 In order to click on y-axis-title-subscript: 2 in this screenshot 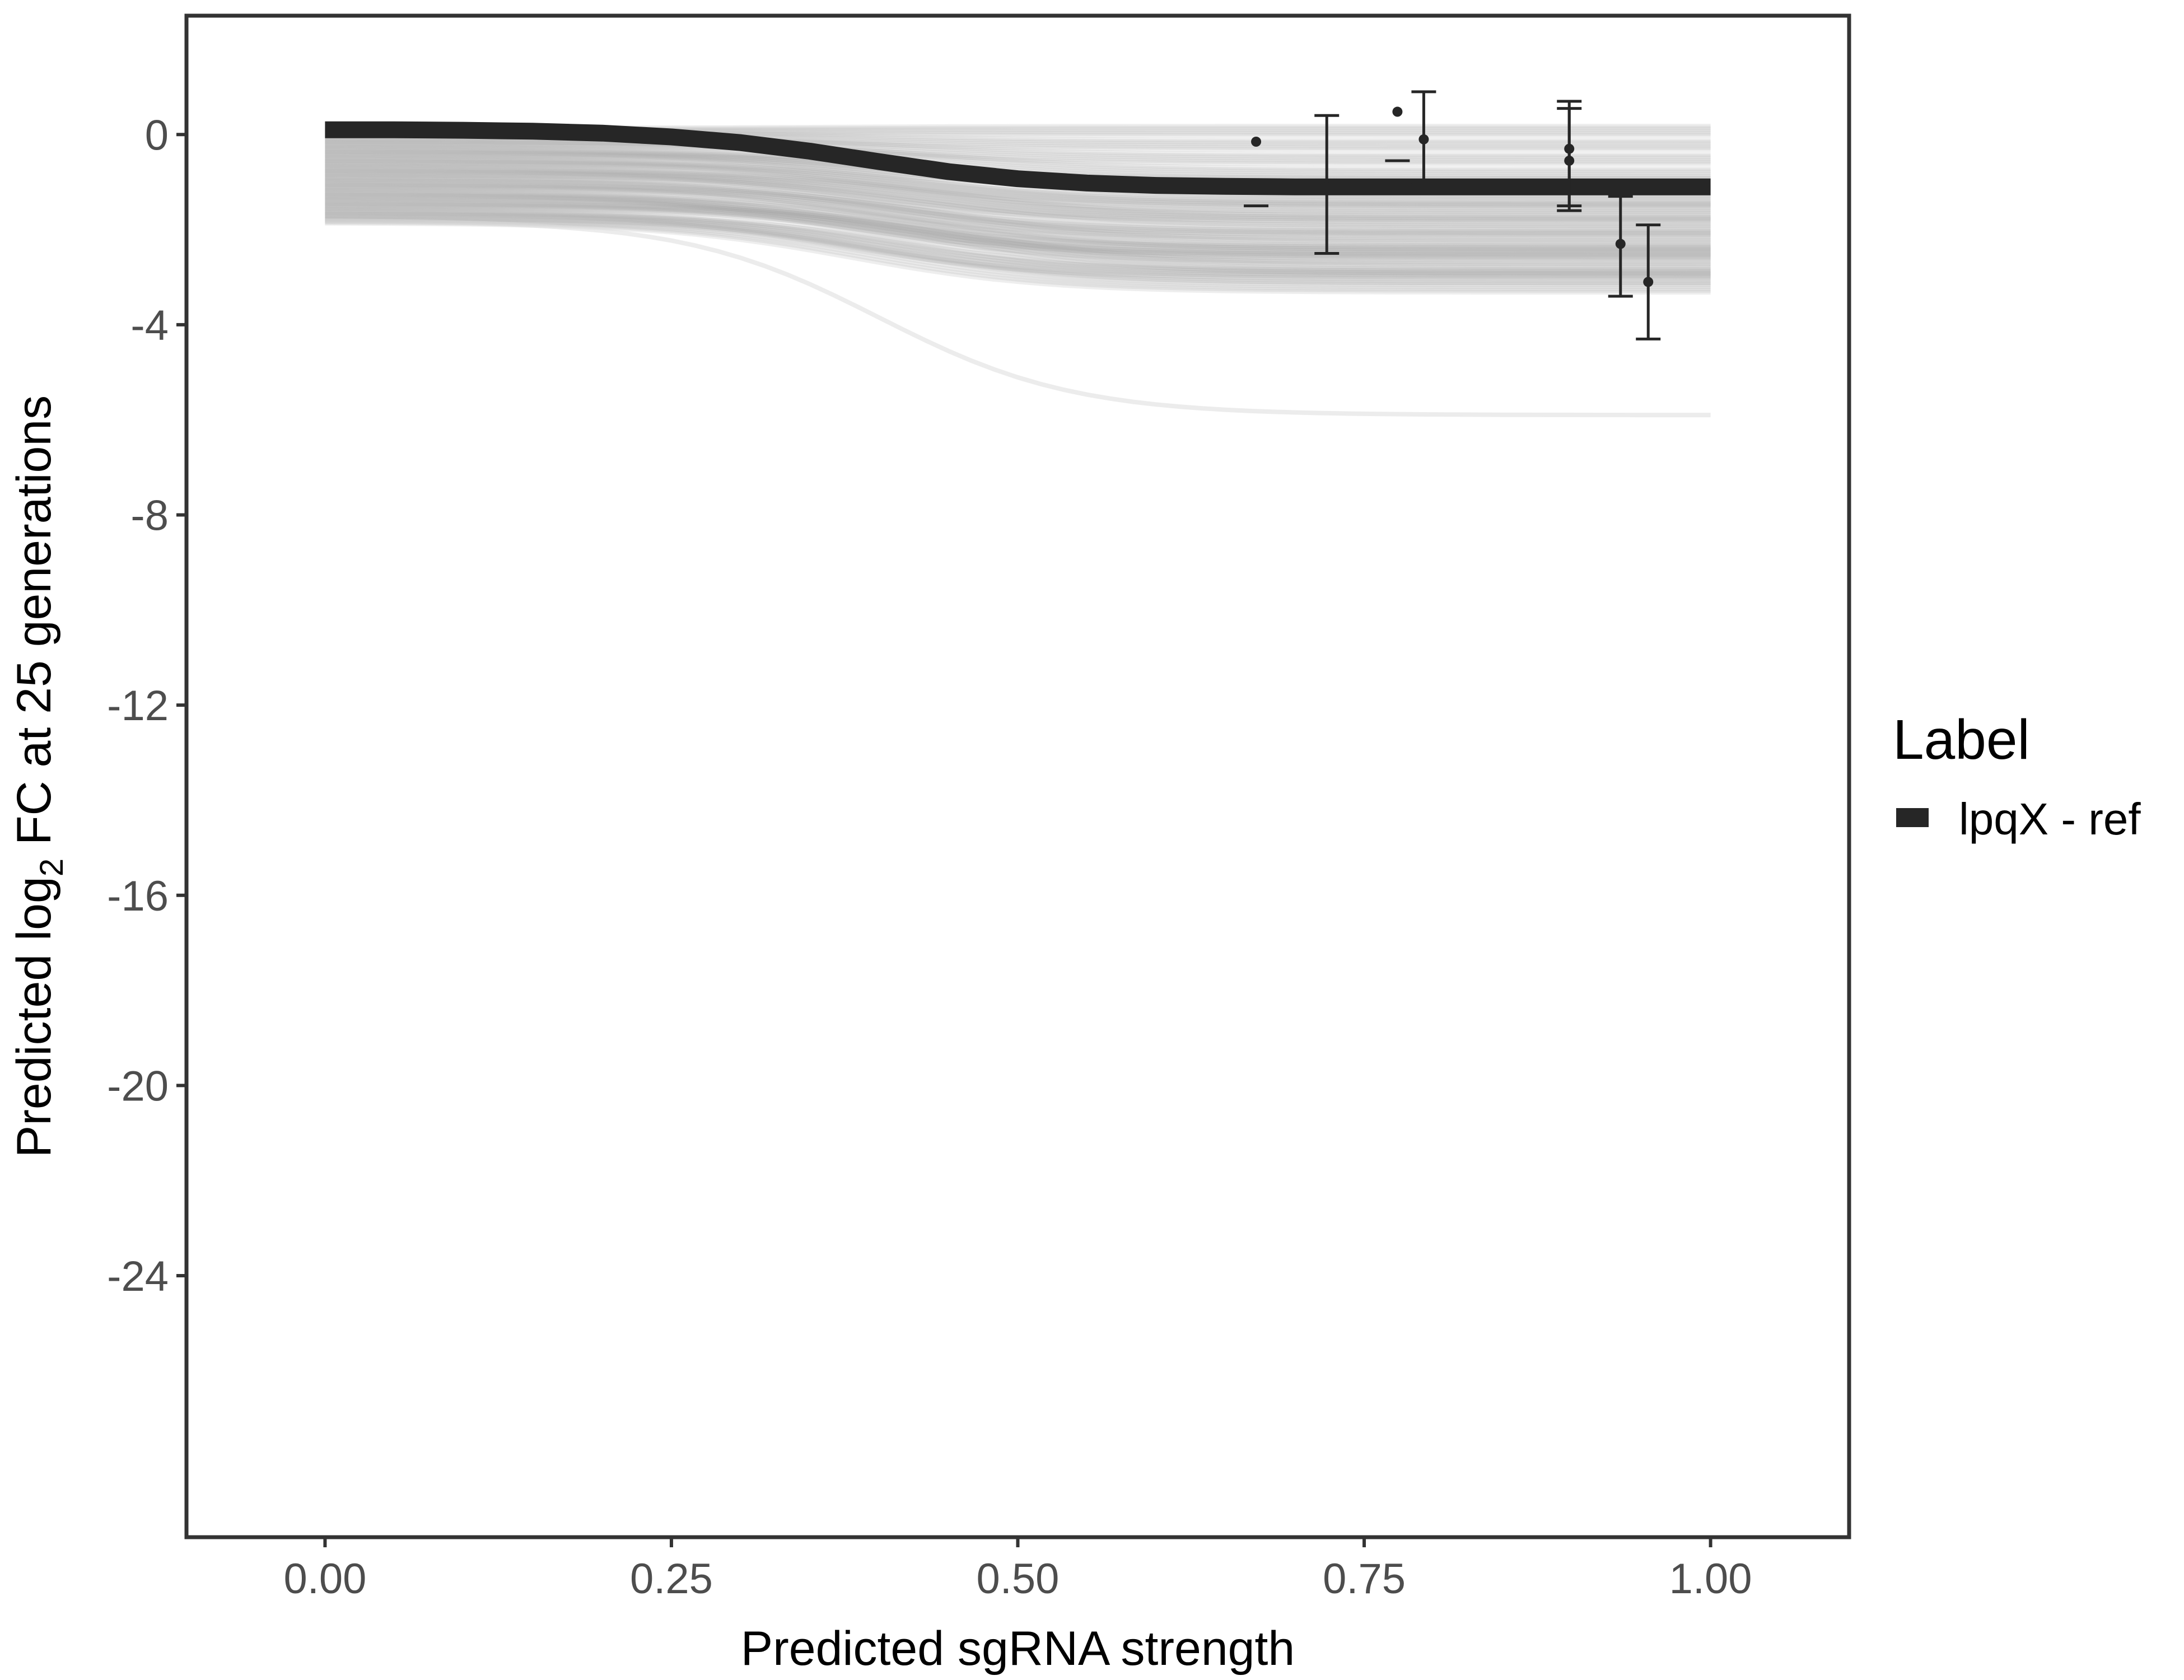, I will do `click(52, 867)`.